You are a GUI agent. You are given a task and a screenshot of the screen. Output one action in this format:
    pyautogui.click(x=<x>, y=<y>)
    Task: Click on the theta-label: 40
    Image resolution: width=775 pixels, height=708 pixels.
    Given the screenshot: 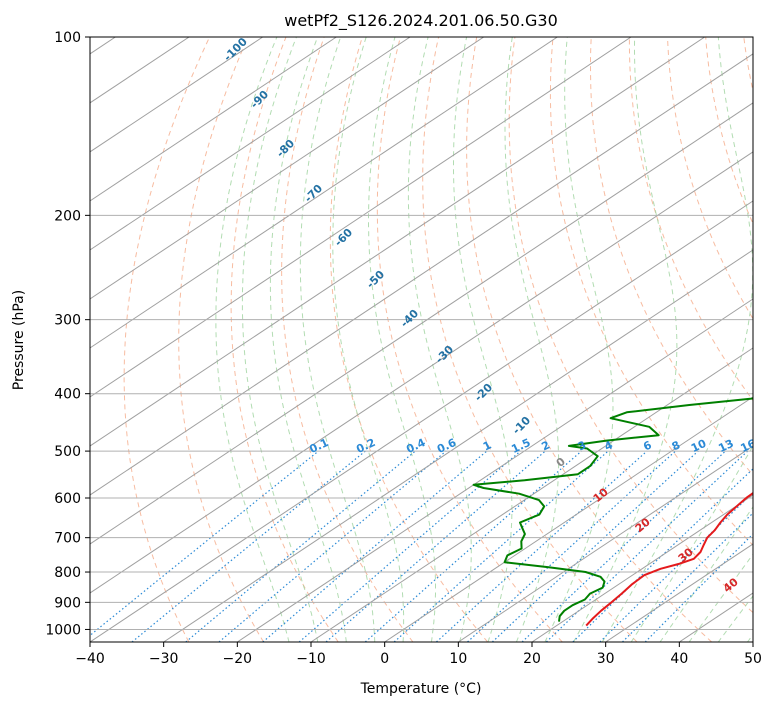 What is the action you would take?
    pyautogui.click(x=731, y=585)
    